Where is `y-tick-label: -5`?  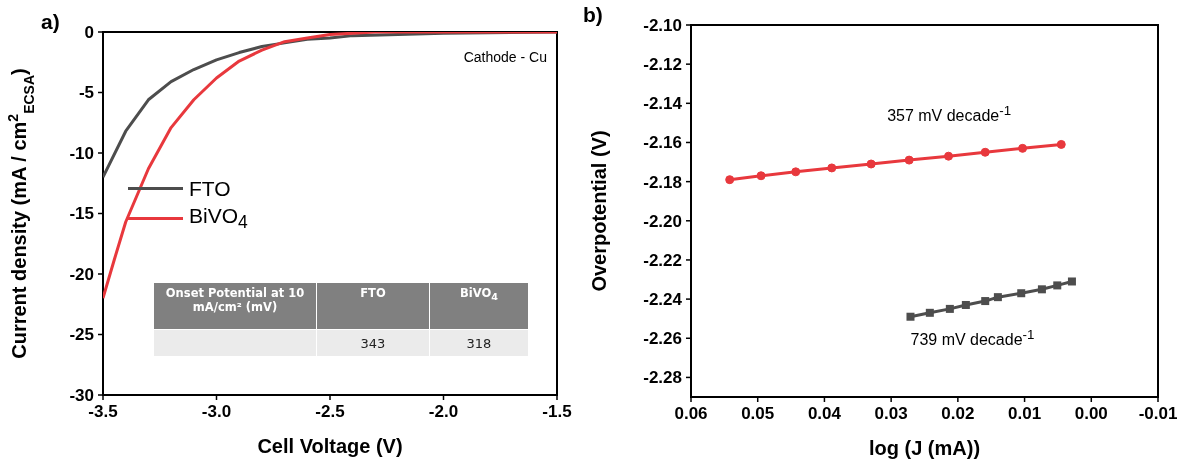 y-tick-label: -5 is located at coordinates (86, 93).